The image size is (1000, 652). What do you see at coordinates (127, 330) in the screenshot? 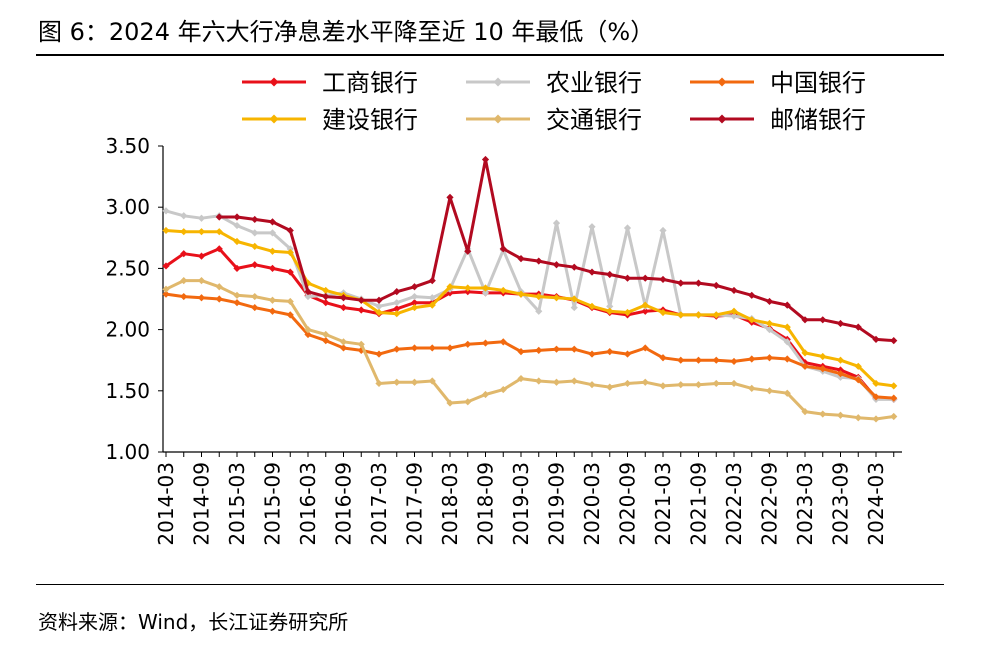
I see `y-tick-label: 2.00` at bounding box center [127, 330].